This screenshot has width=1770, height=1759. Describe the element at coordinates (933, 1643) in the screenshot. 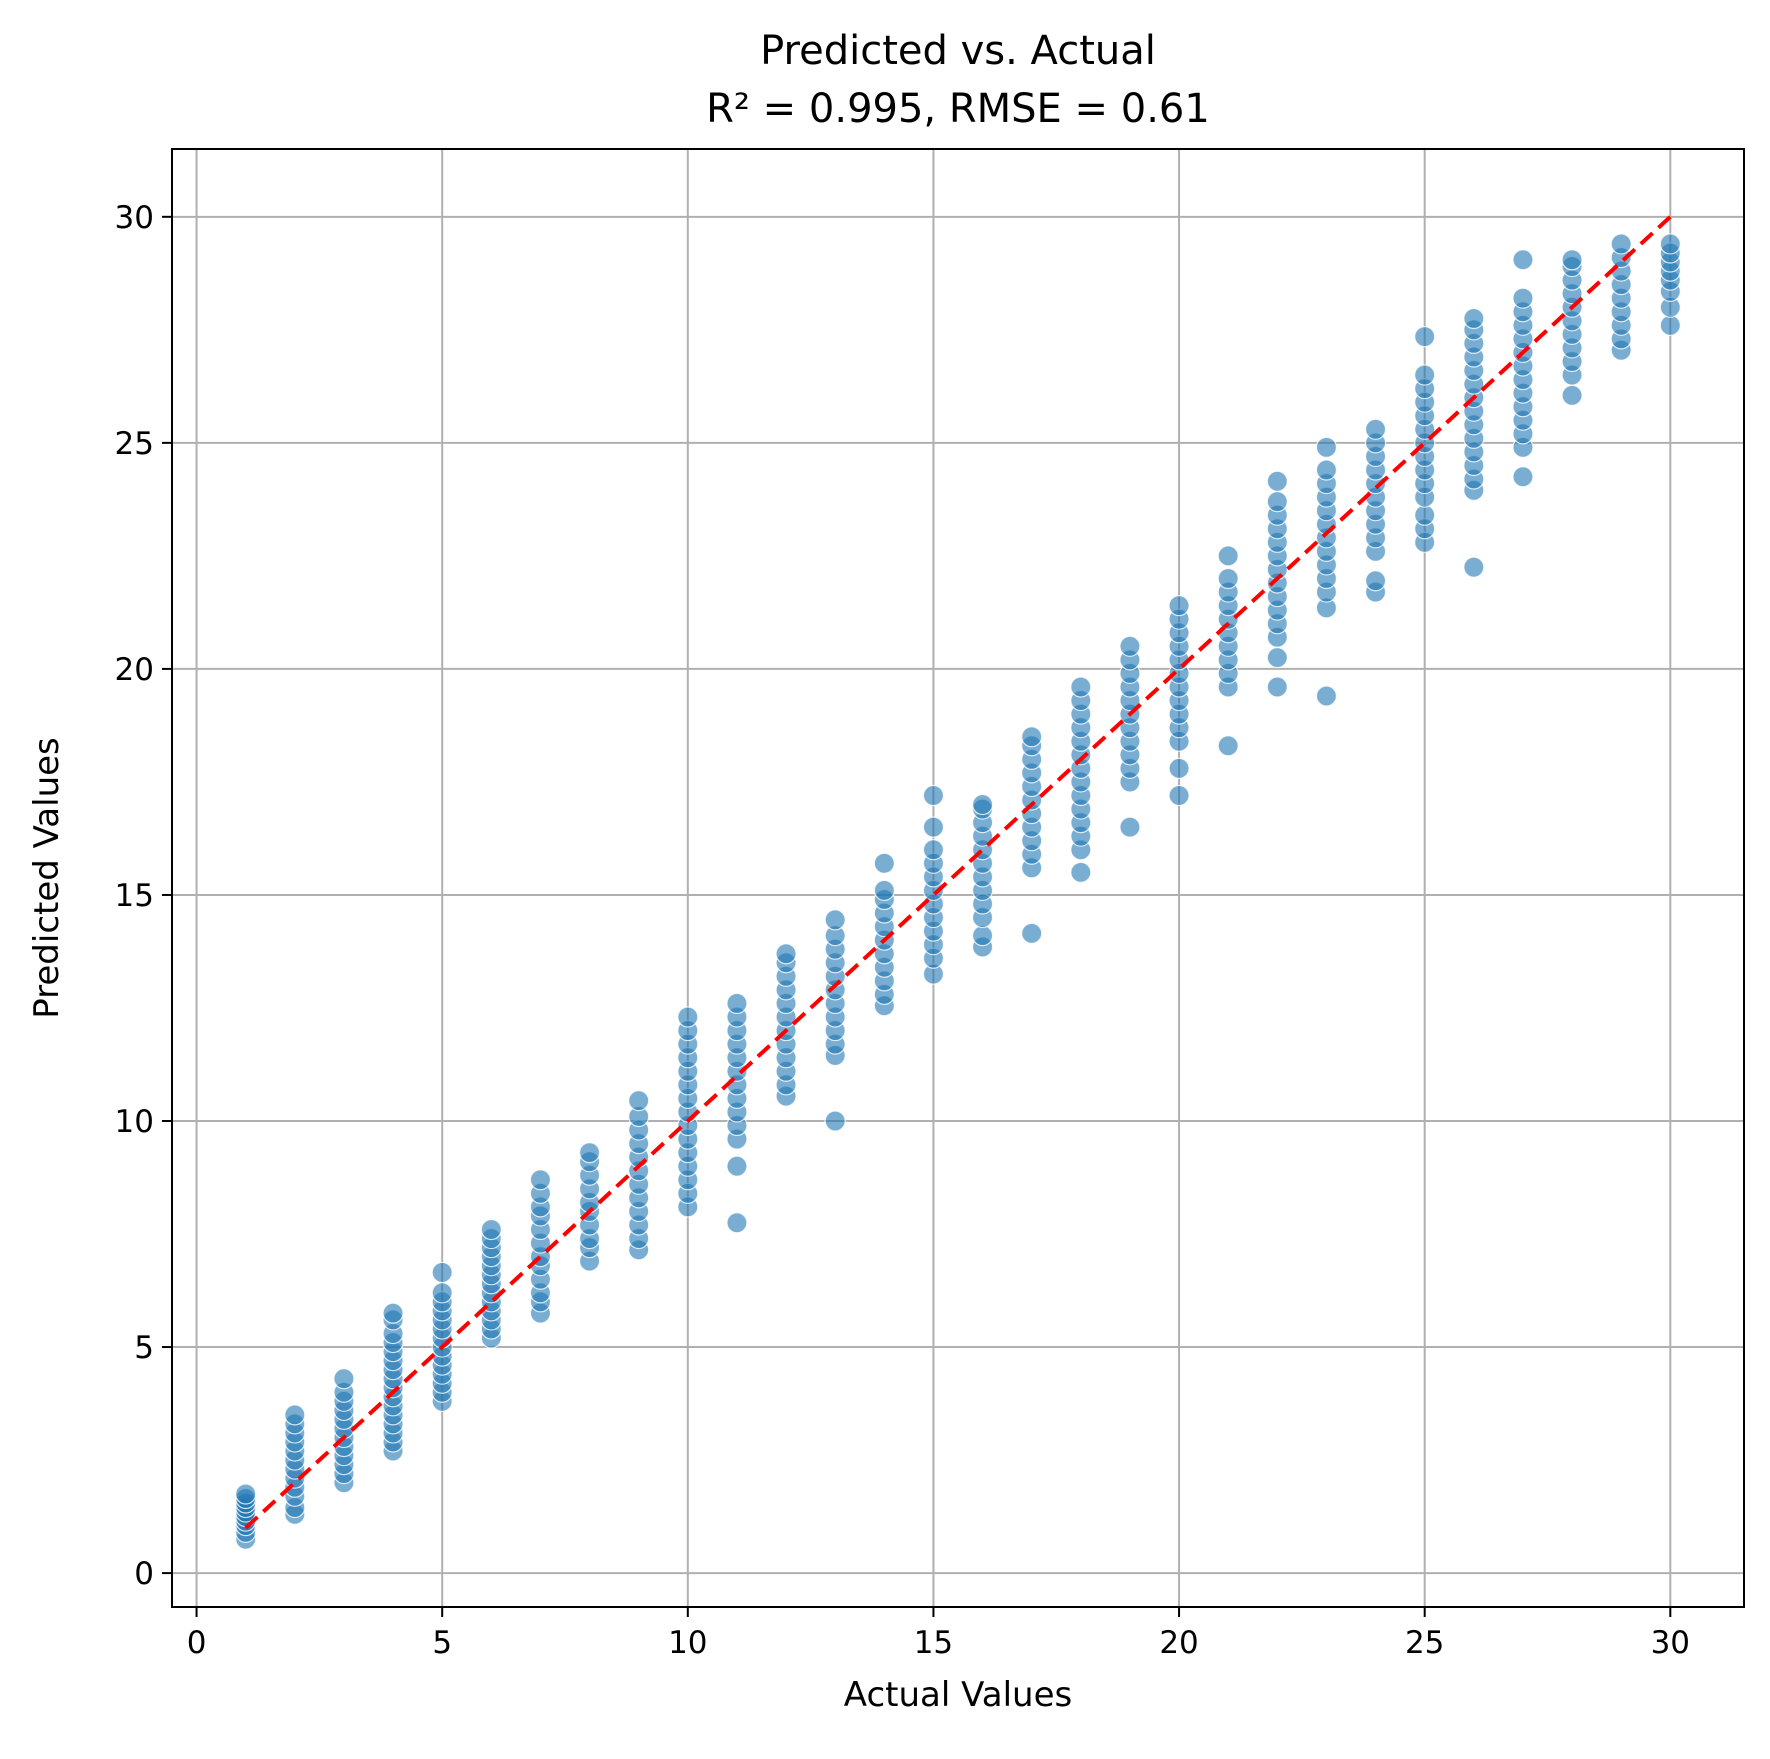

I see `x-tick-label: 15` at that location.